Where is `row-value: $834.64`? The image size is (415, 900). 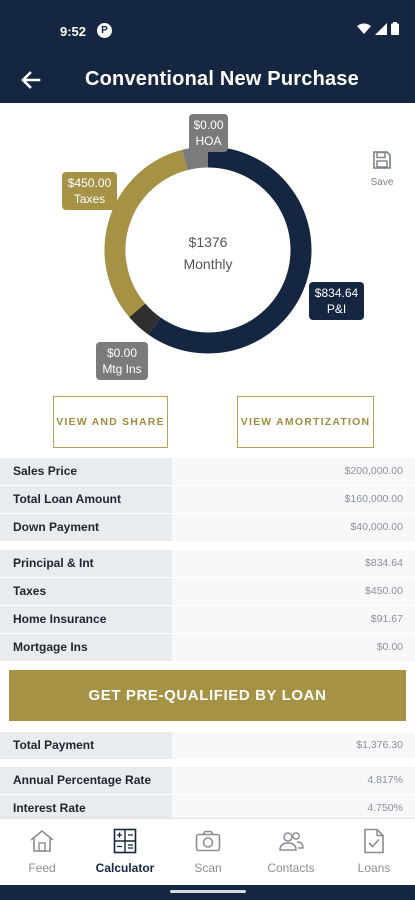 row-value: $834.64 is located at coordinates (293, 563).